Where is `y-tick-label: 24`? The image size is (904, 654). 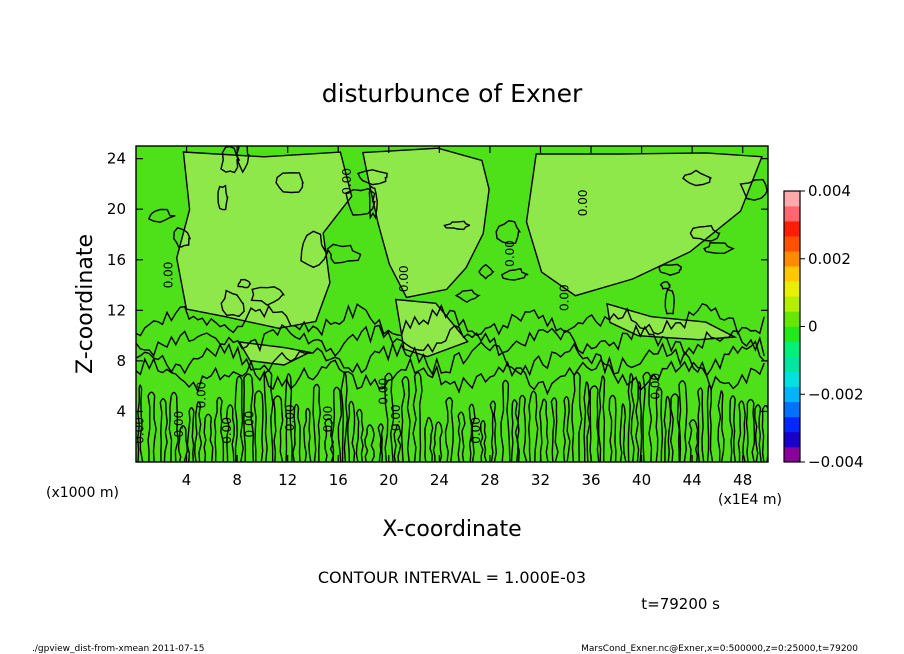
y-tick-label: 24 is located at coordinates (116, 159).